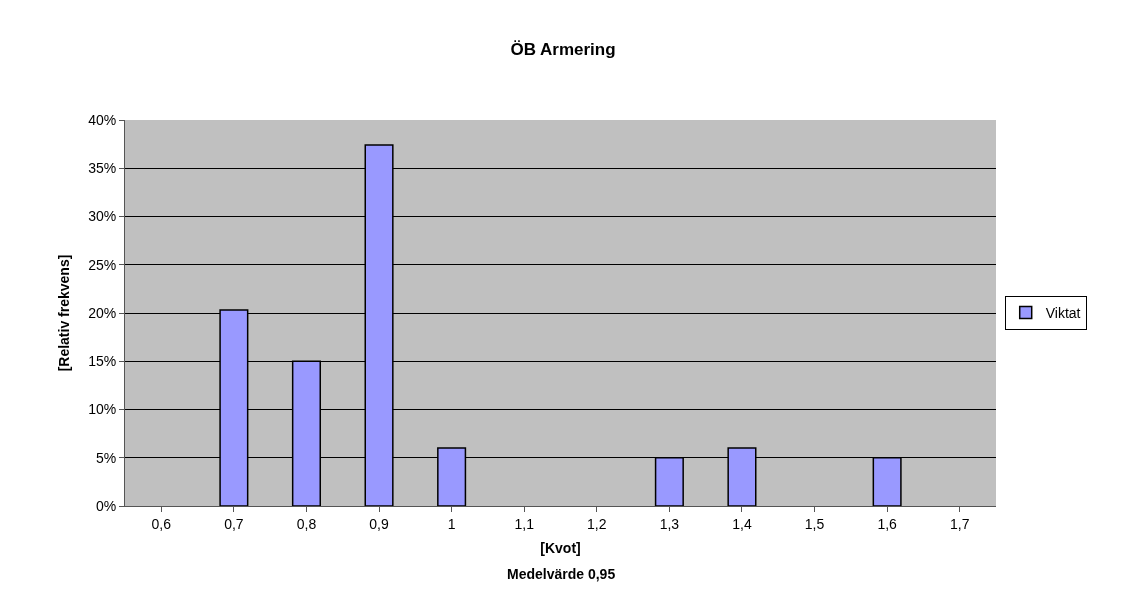 This screenshot has width=1126, height=616. Describe the element at coordinates (63, 313) in the screenshot. I see `y-axis-title: [Relativ frekvens]` at that location.